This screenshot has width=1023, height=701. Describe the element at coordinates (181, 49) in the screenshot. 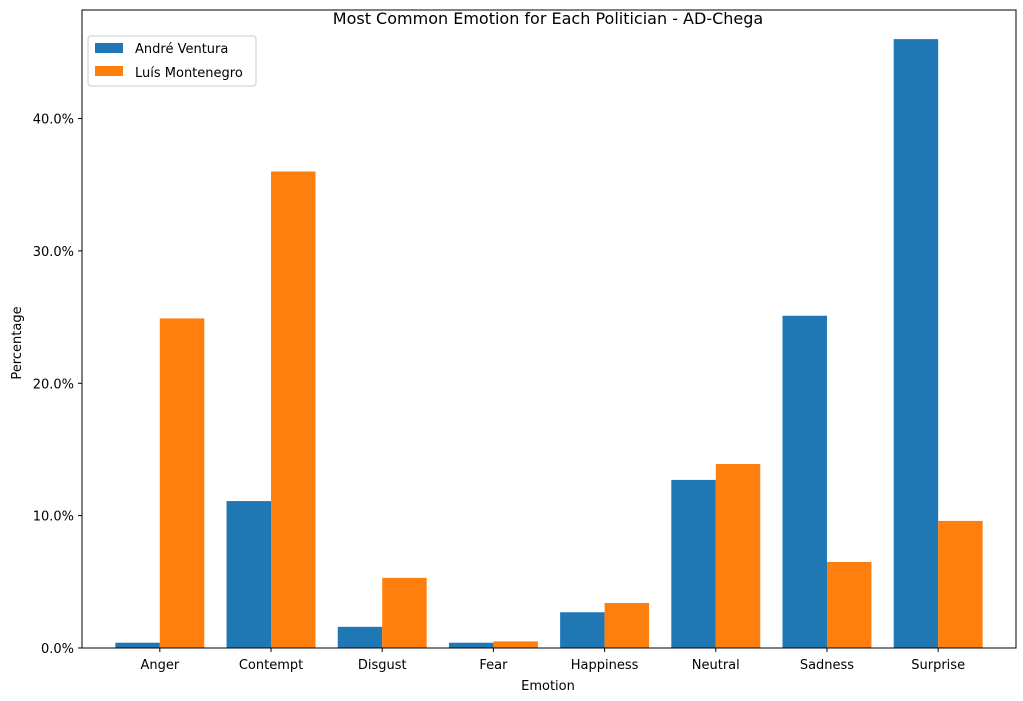

I see `legend-label-andre-ventura: André Ventura` at that location.